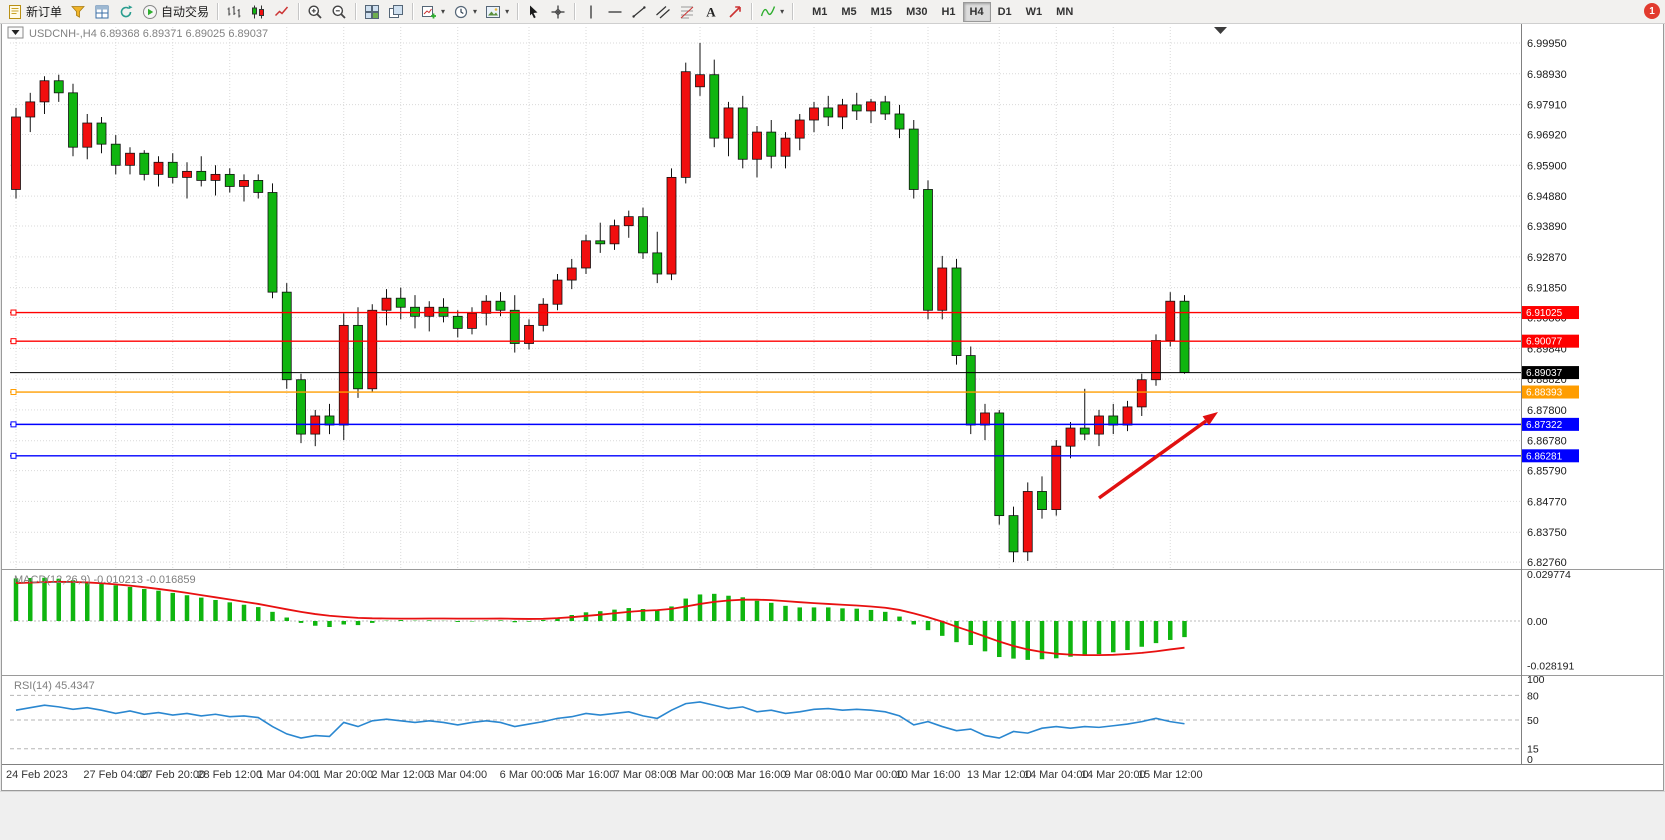 The height and width of the screenshot is (840, 1665). What do you see at coordinates (948, 11) in the screenshot?
I see `timeframe-H1: H1` at bounding box center [948, 11].